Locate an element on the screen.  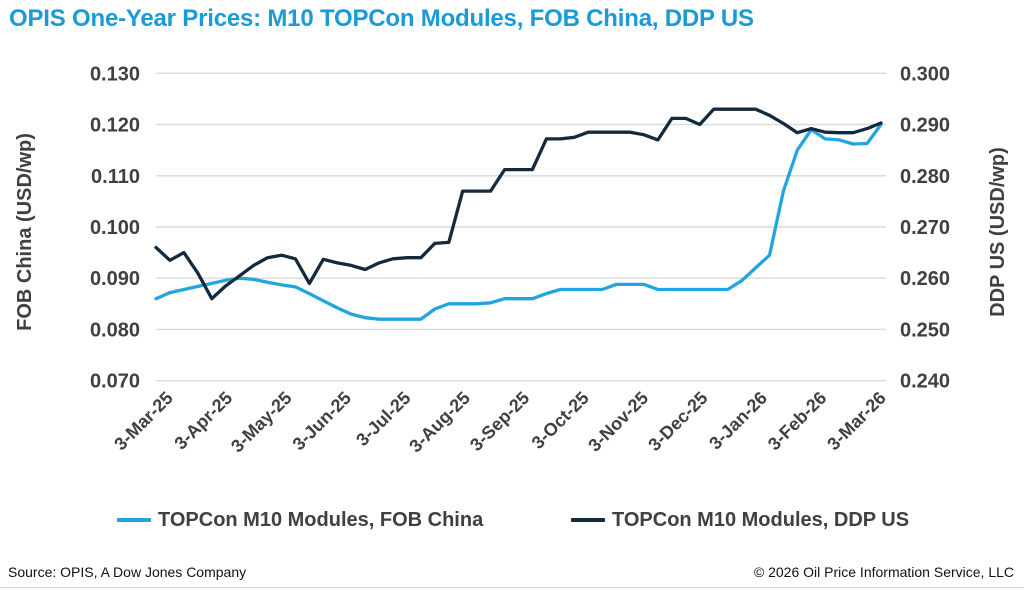
svg-text: 3-Dec-25 is located at coordinates (677, 421).